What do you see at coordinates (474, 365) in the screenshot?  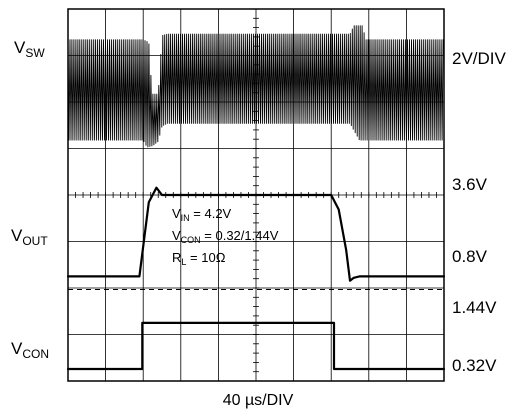 I see `vcon-level-low-label: 0.32V` at bounding box center [474, 365].